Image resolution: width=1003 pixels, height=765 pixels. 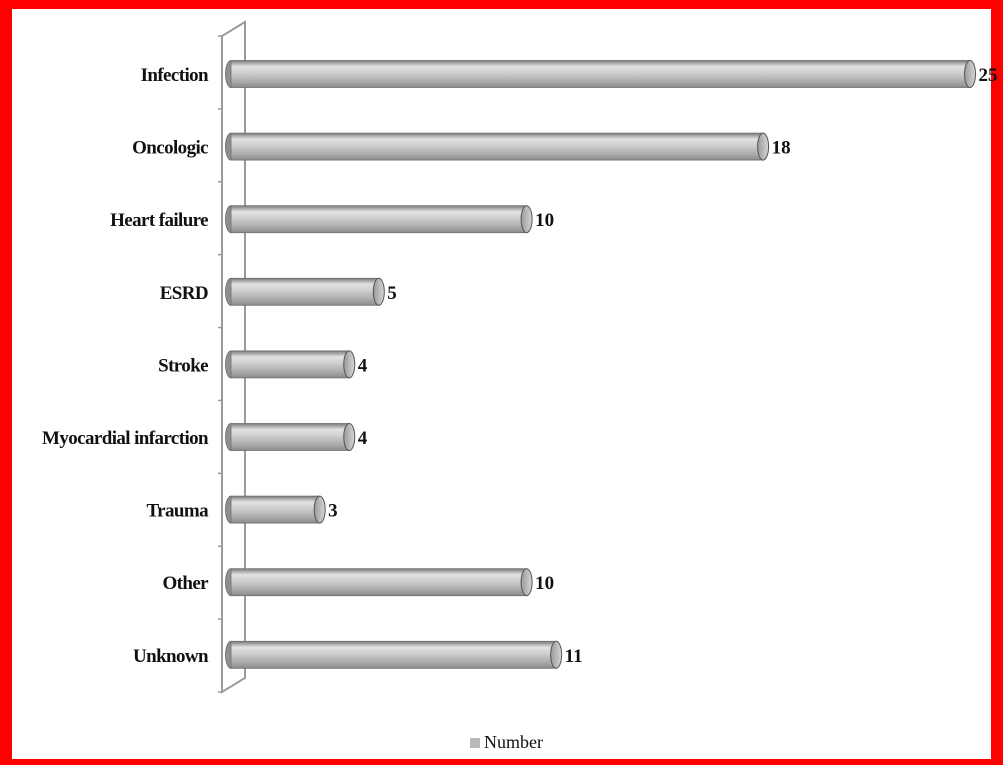 I want to click on y-axis-wall, so click(x=232, y=357).